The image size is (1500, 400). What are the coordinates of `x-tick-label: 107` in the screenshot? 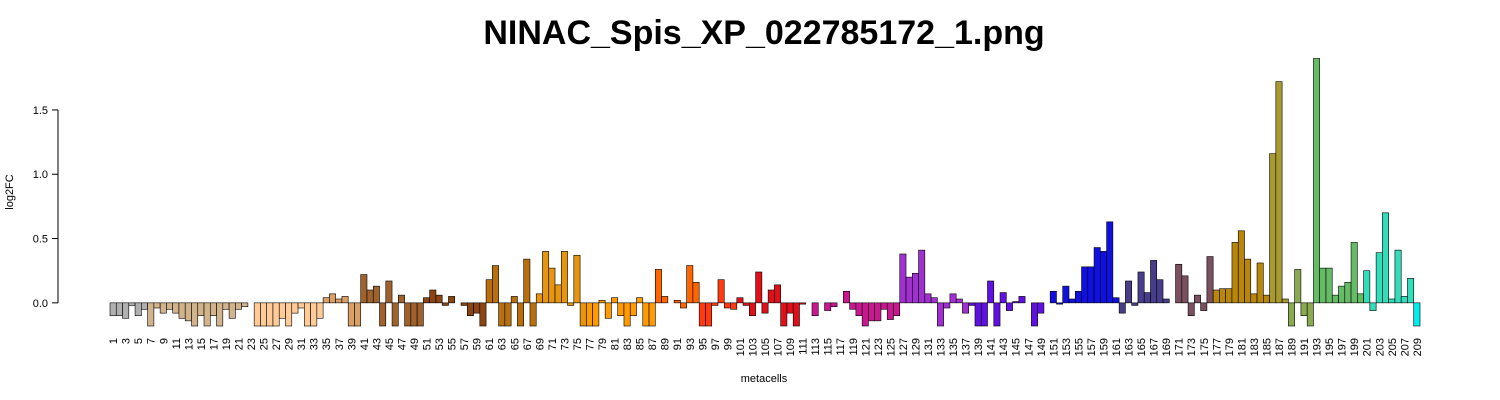 It's located at (779, 347).